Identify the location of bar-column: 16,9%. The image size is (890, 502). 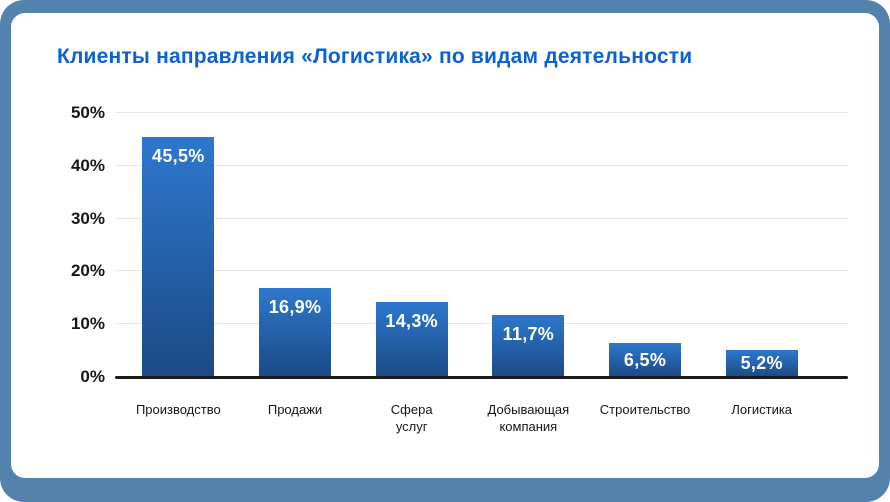
(295, 245).